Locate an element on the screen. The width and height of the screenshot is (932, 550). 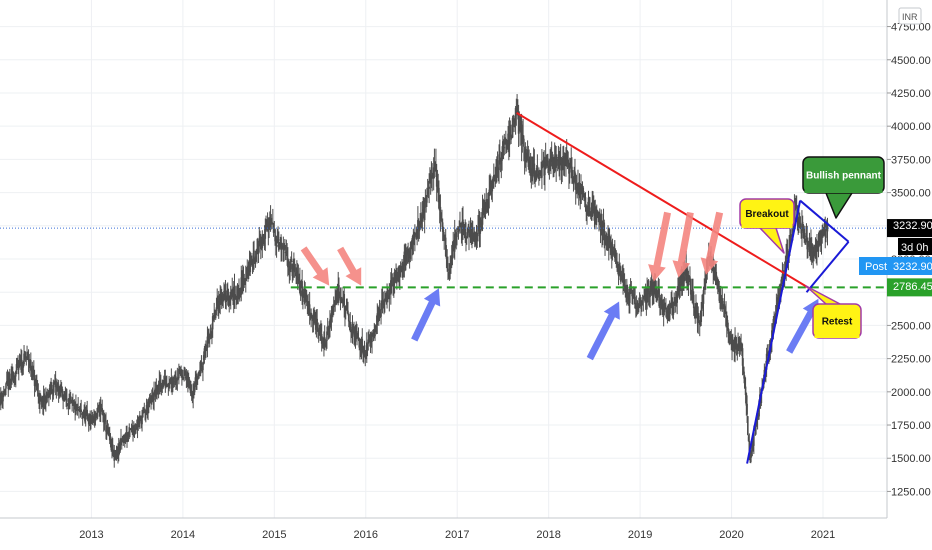
time-axis-panel is located at coordinates (466, 534).